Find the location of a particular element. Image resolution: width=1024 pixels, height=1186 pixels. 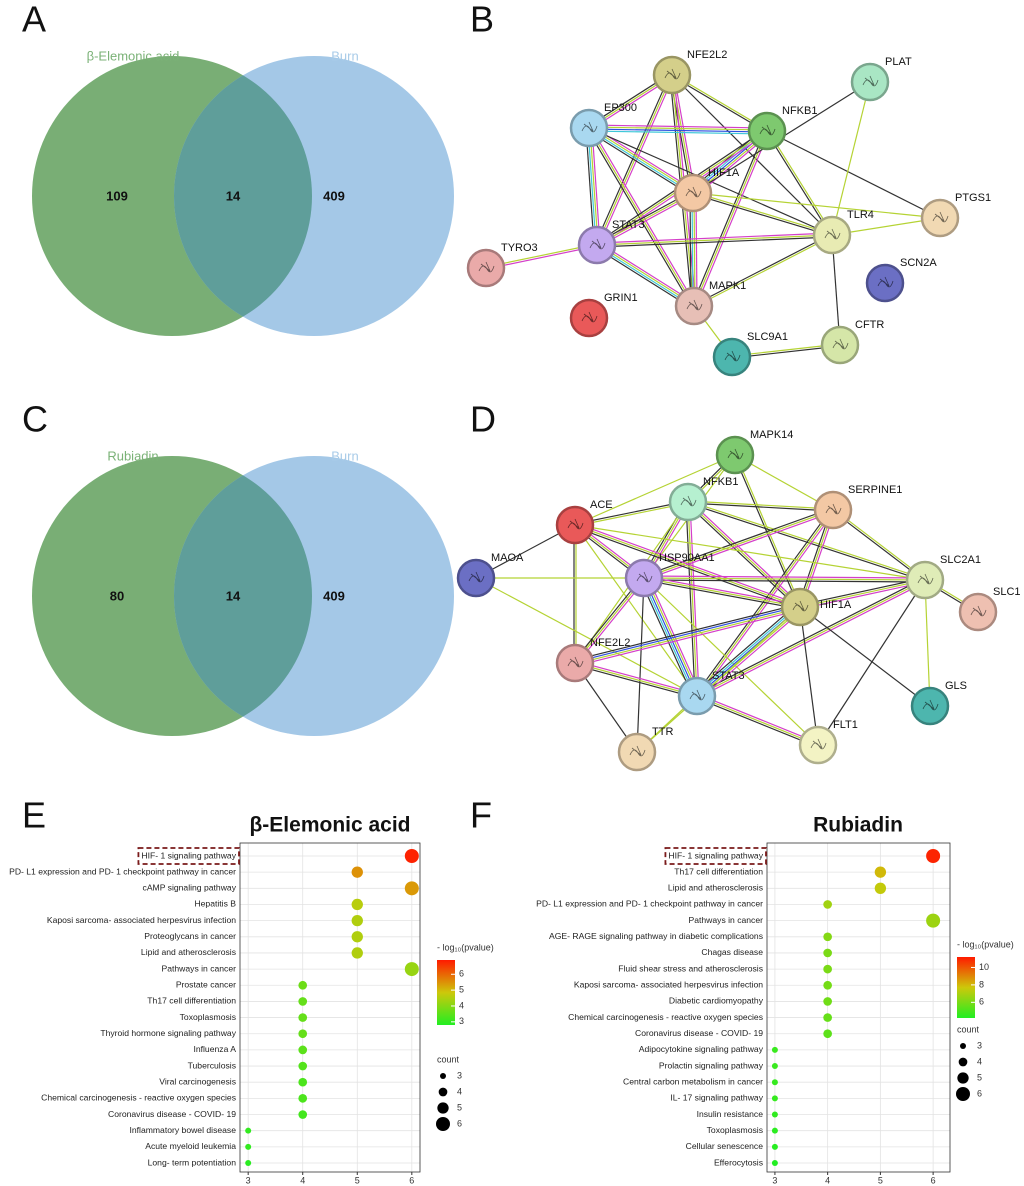

node-label: NFE2L2 is located at coordinates (610, 643).